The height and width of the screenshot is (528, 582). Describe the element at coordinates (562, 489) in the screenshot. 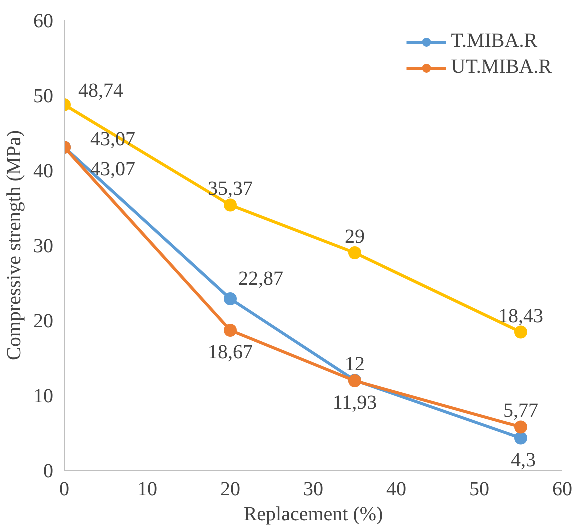

I see `x-tick-label: 60` at that location.